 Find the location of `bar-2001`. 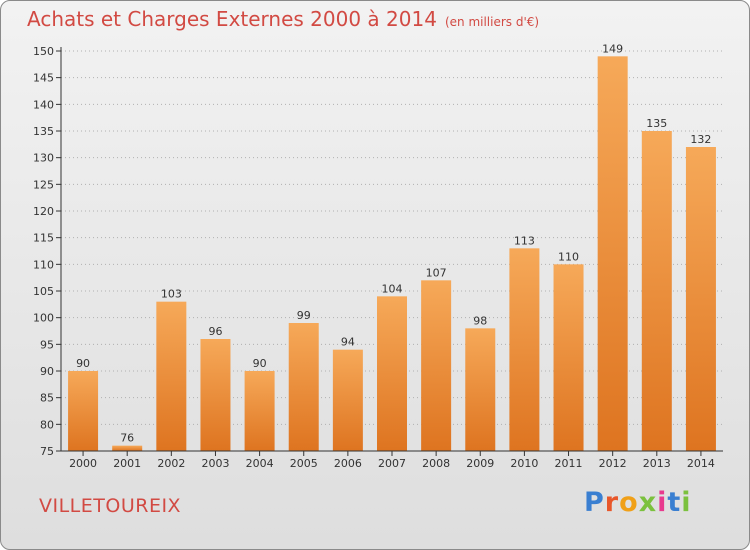

bar-2001 is located at coordinates (127, 448).